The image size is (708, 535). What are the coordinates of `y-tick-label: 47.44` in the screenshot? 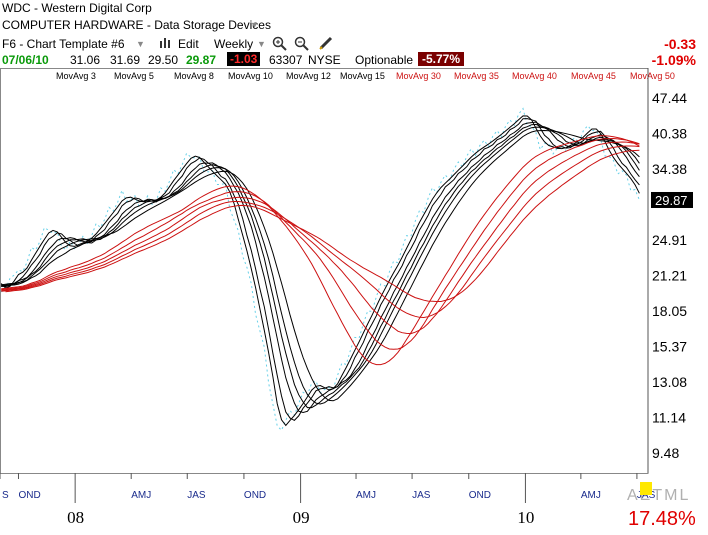 It's located at (669, 98).